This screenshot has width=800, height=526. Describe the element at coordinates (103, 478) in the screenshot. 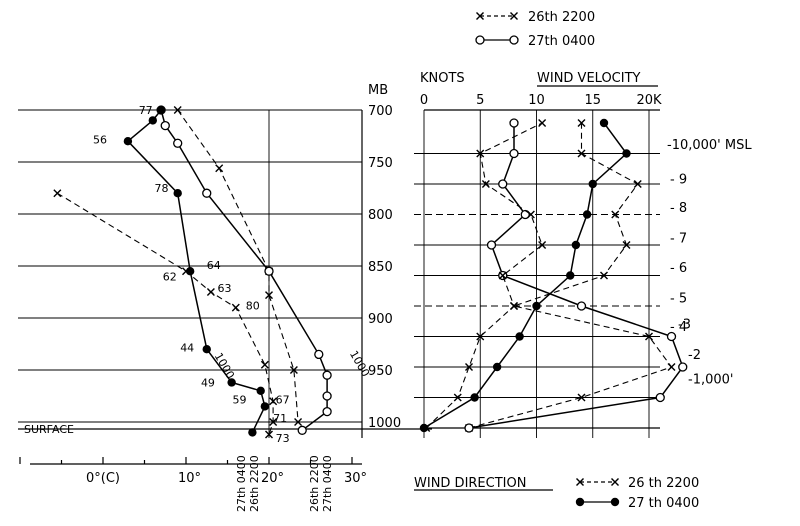

I see `temperature-tick-label-0-c: 0°(C)` at that location.